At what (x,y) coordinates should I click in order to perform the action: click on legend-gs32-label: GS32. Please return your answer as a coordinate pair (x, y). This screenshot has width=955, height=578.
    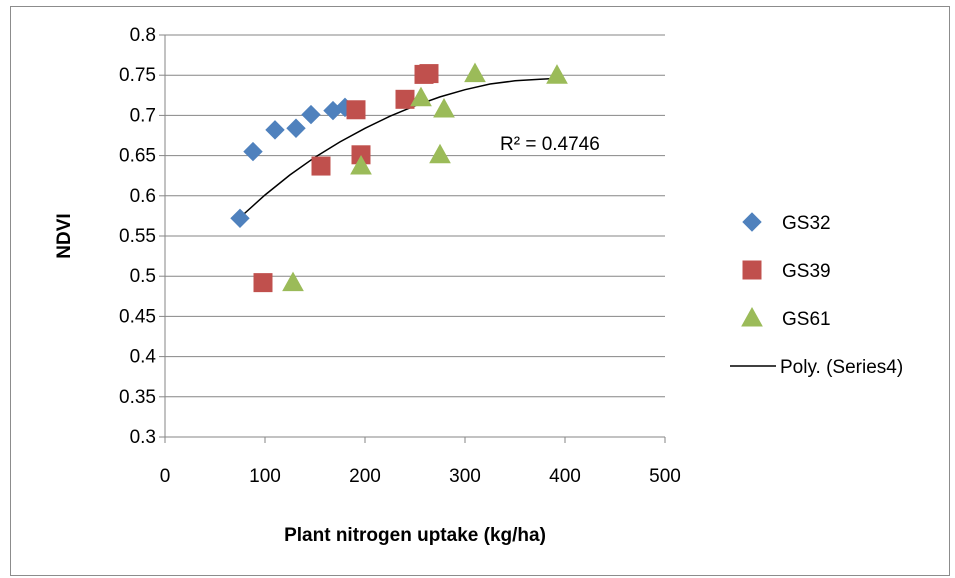
    Looking at the image, I should click on (806, 223).